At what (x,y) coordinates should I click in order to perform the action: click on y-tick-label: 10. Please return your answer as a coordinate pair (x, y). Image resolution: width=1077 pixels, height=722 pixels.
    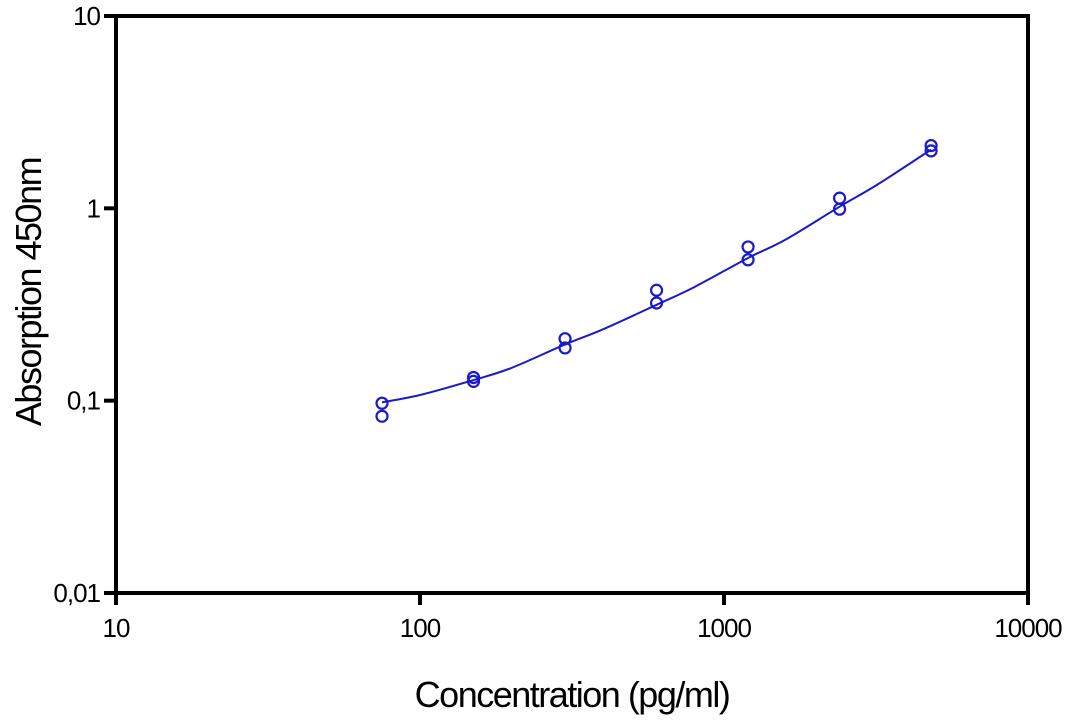
    Looking at the image, I should click on (86, 16).